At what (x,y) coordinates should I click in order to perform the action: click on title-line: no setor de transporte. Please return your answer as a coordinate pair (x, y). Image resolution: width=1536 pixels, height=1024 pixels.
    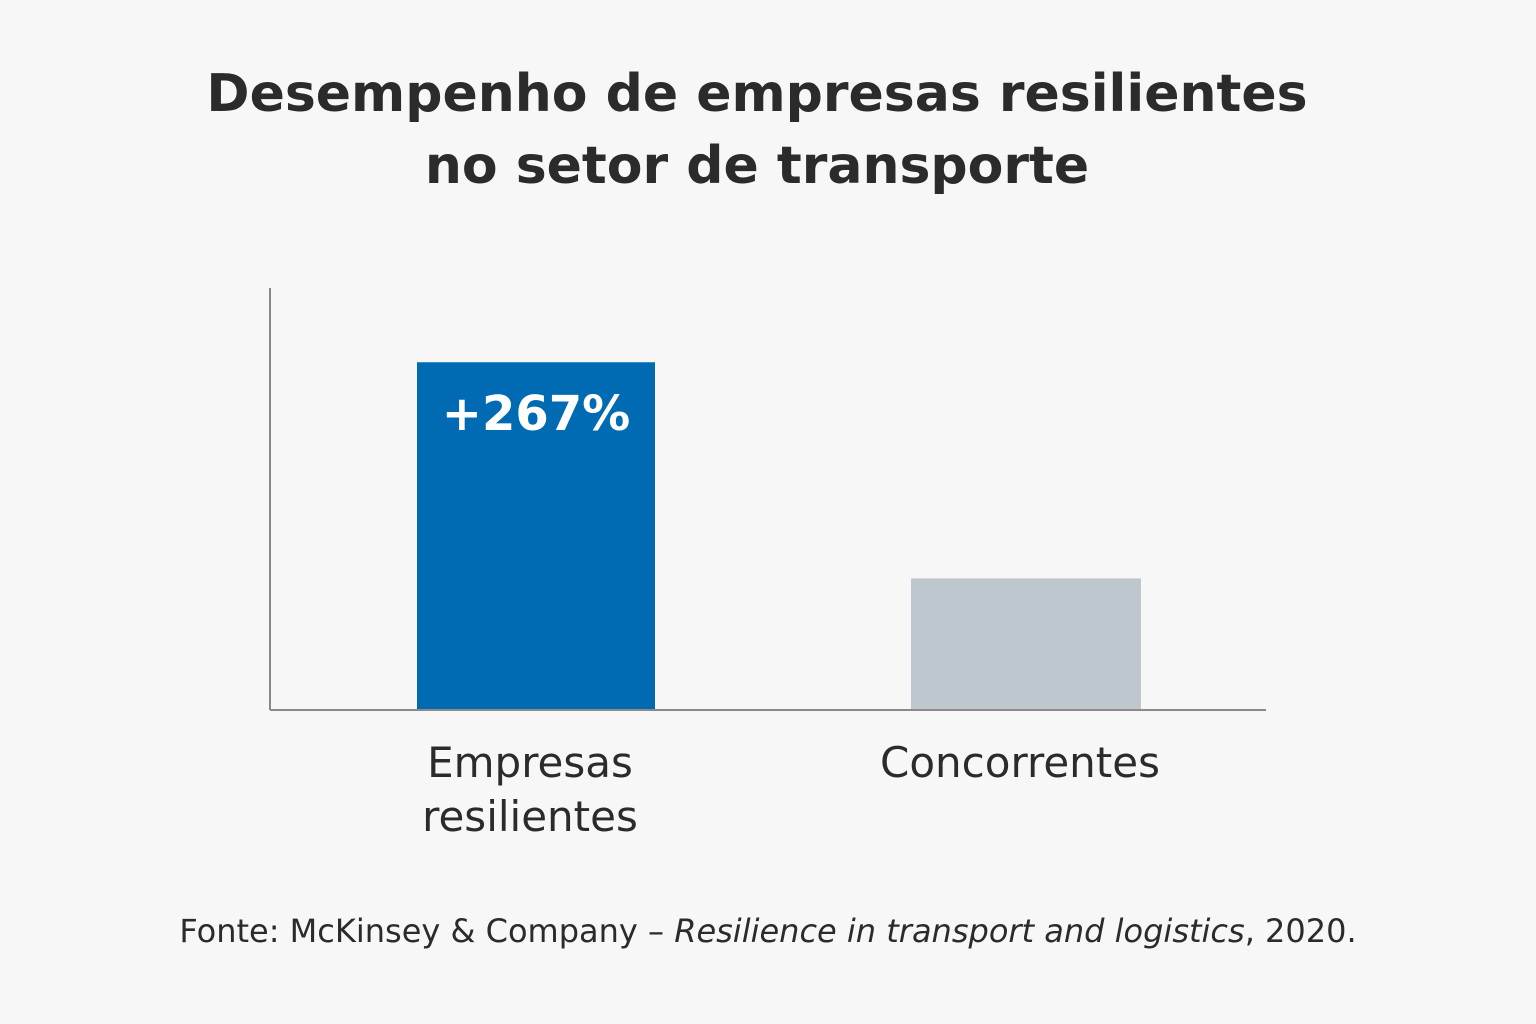
    Looking at the image, I should click on (757, 166).